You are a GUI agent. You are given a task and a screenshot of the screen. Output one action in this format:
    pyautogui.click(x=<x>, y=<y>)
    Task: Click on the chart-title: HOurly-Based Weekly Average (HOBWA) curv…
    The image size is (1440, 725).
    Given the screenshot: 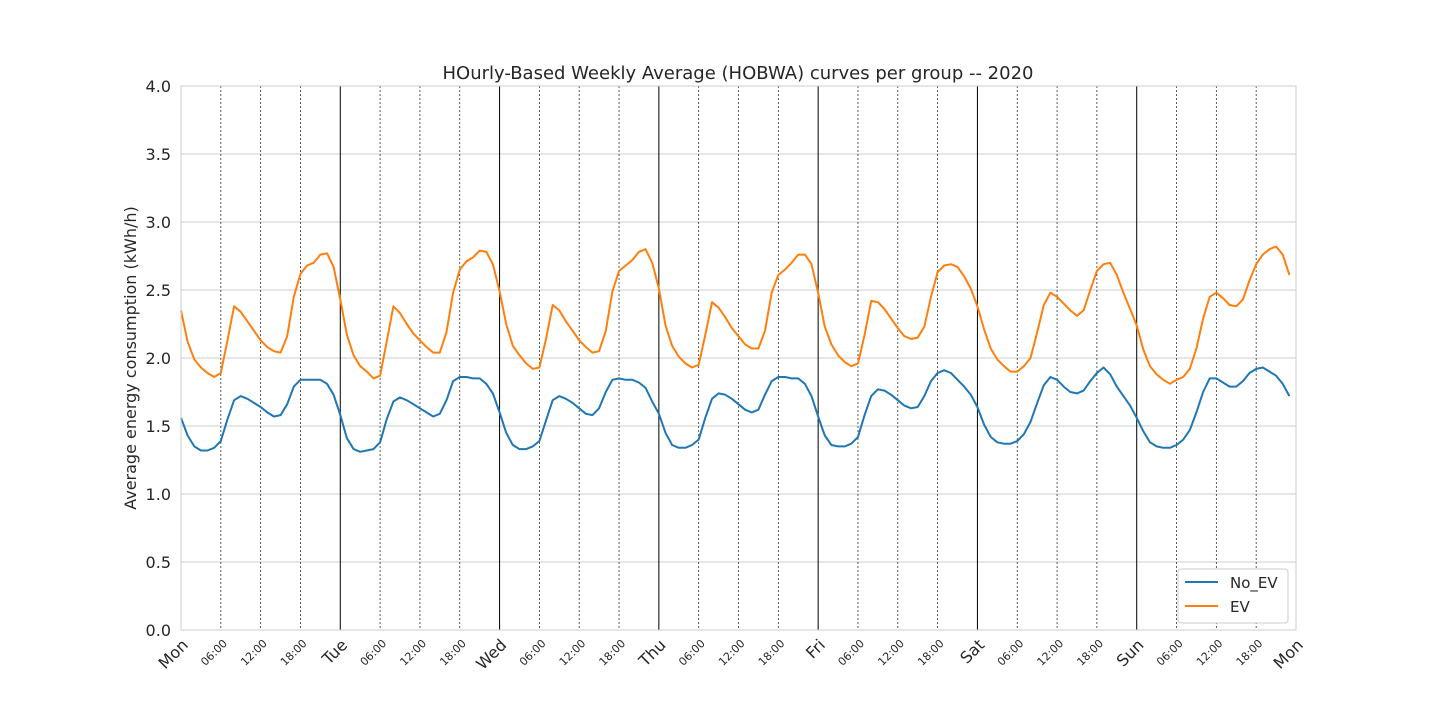 What is the action you would take?
    pyautogui.click(x=738, y=73)
    